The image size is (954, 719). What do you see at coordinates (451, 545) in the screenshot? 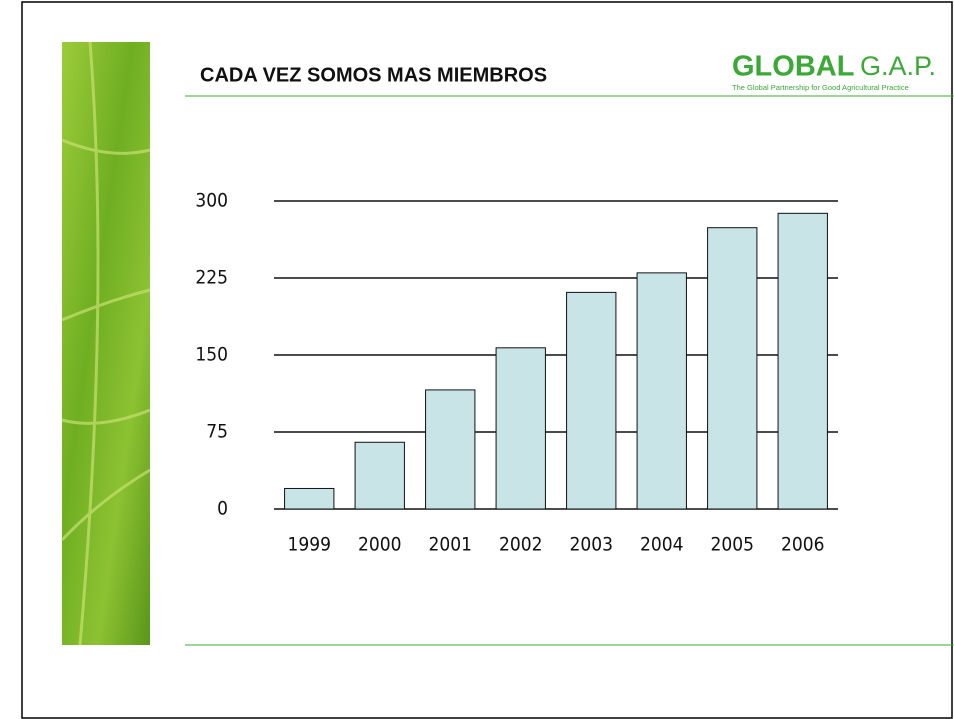
I see `x-tick-label: 2001` at bounding box center [451, 545].